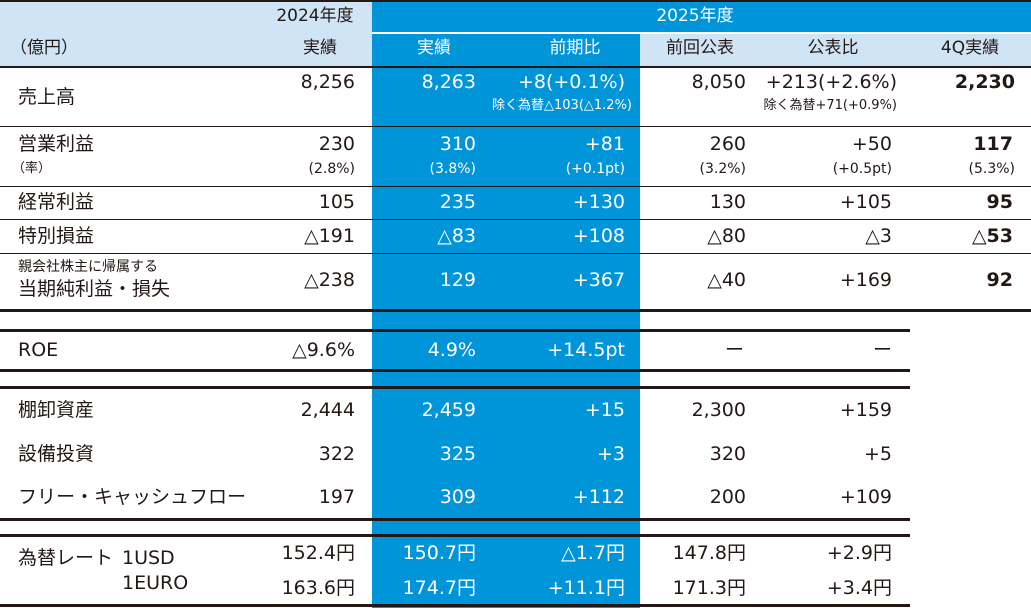 The width and height of the screenshot is (1031, 608). Describe the element at coordinates (56, 202) in the screenshot. I see `row-label-ordinary-profit: 経常利益` at that location.